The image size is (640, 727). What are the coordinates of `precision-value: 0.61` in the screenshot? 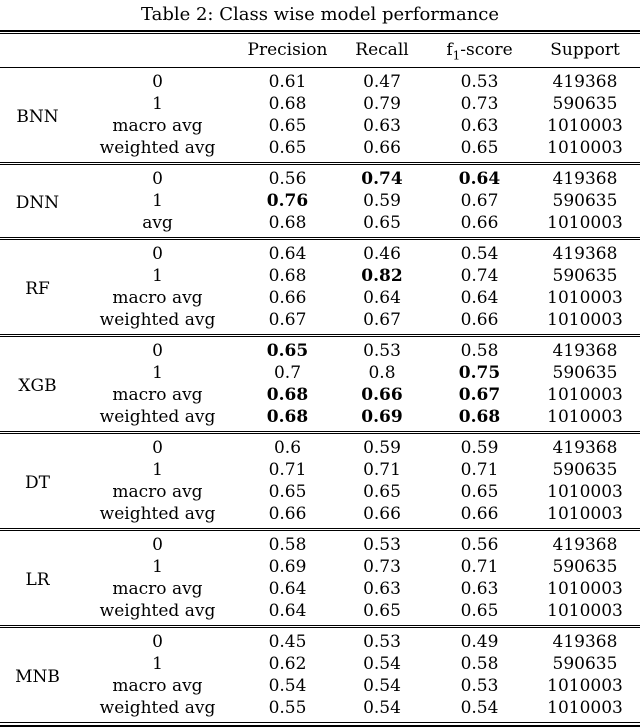 It's located at (287, 82).